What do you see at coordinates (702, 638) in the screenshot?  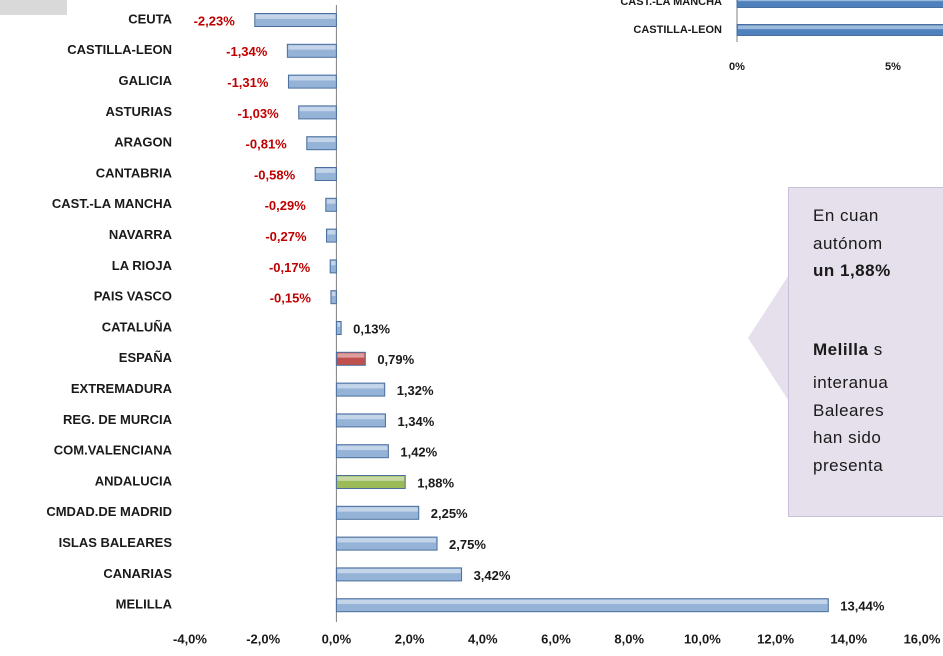 I see `x-tick-label: 10,0%` at bounding box center [702, 638].